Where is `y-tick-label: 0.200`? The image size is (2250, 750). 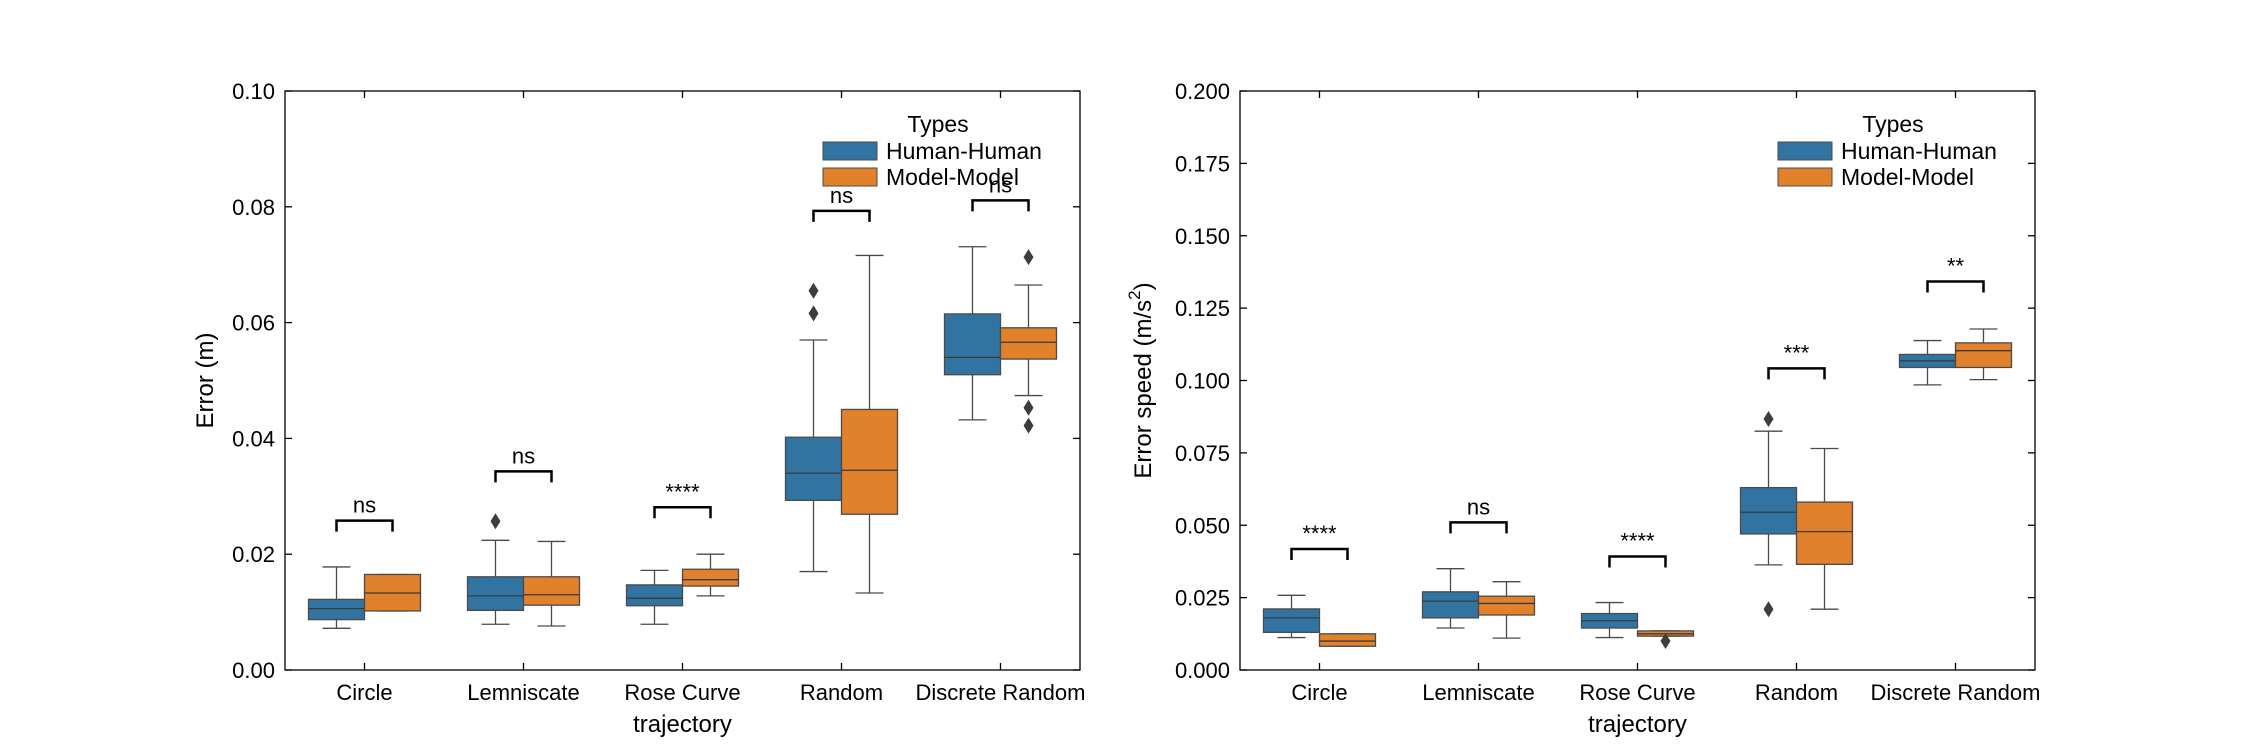 y-tick-label: 0.200 is located at coordinates (1202, 91).